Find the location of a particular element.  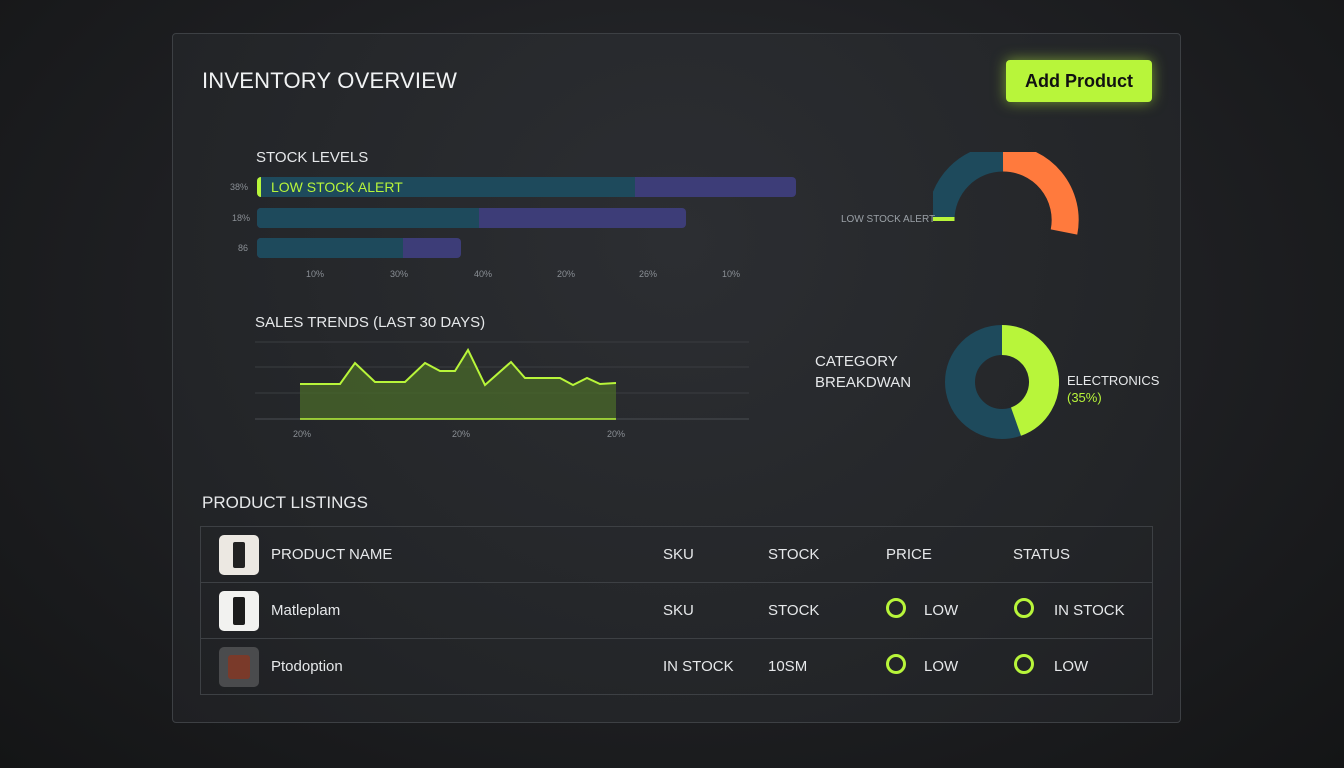

legend-electronics-percent: (35%) is located at coordinates (1084, 397).